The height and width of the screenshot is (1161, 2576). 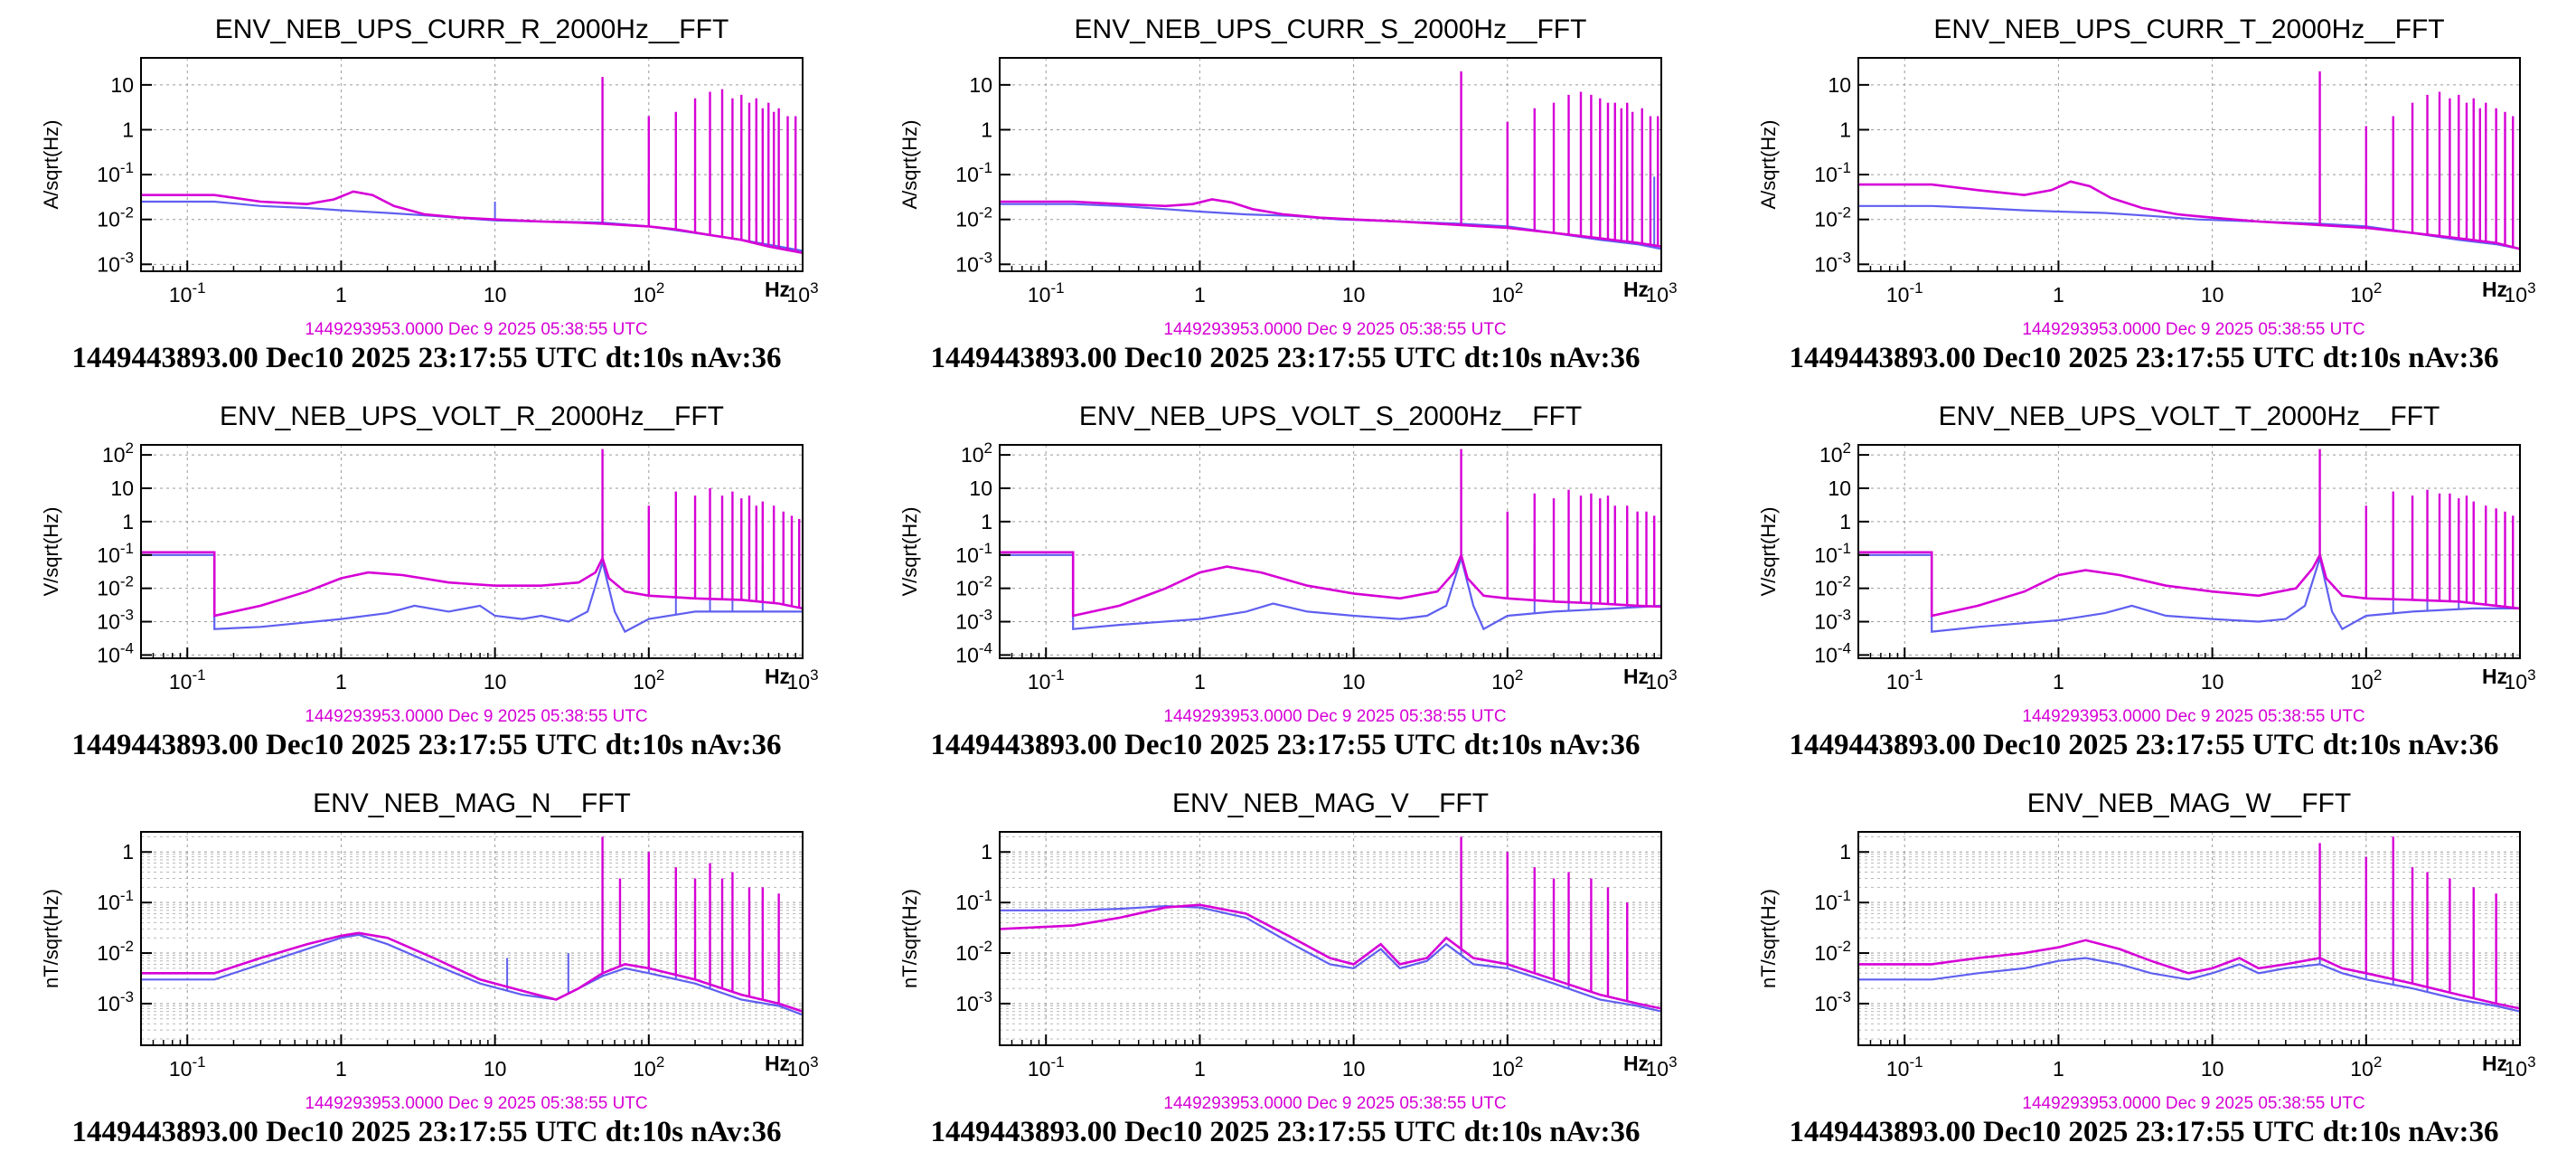 I want to click on plot-title: ENV_NEB_UPS_CURR_T_2000Hz__FFT, so click(x=2189, y=29).